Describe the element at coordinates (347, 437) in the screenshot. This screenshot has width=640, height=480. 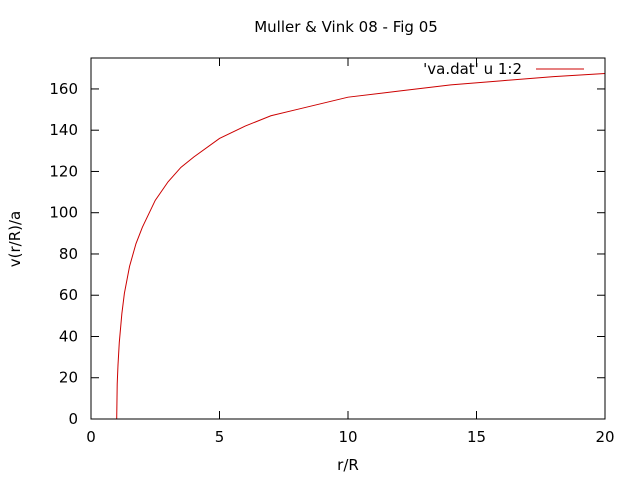
I see `x-tick-label: 10` at that location.